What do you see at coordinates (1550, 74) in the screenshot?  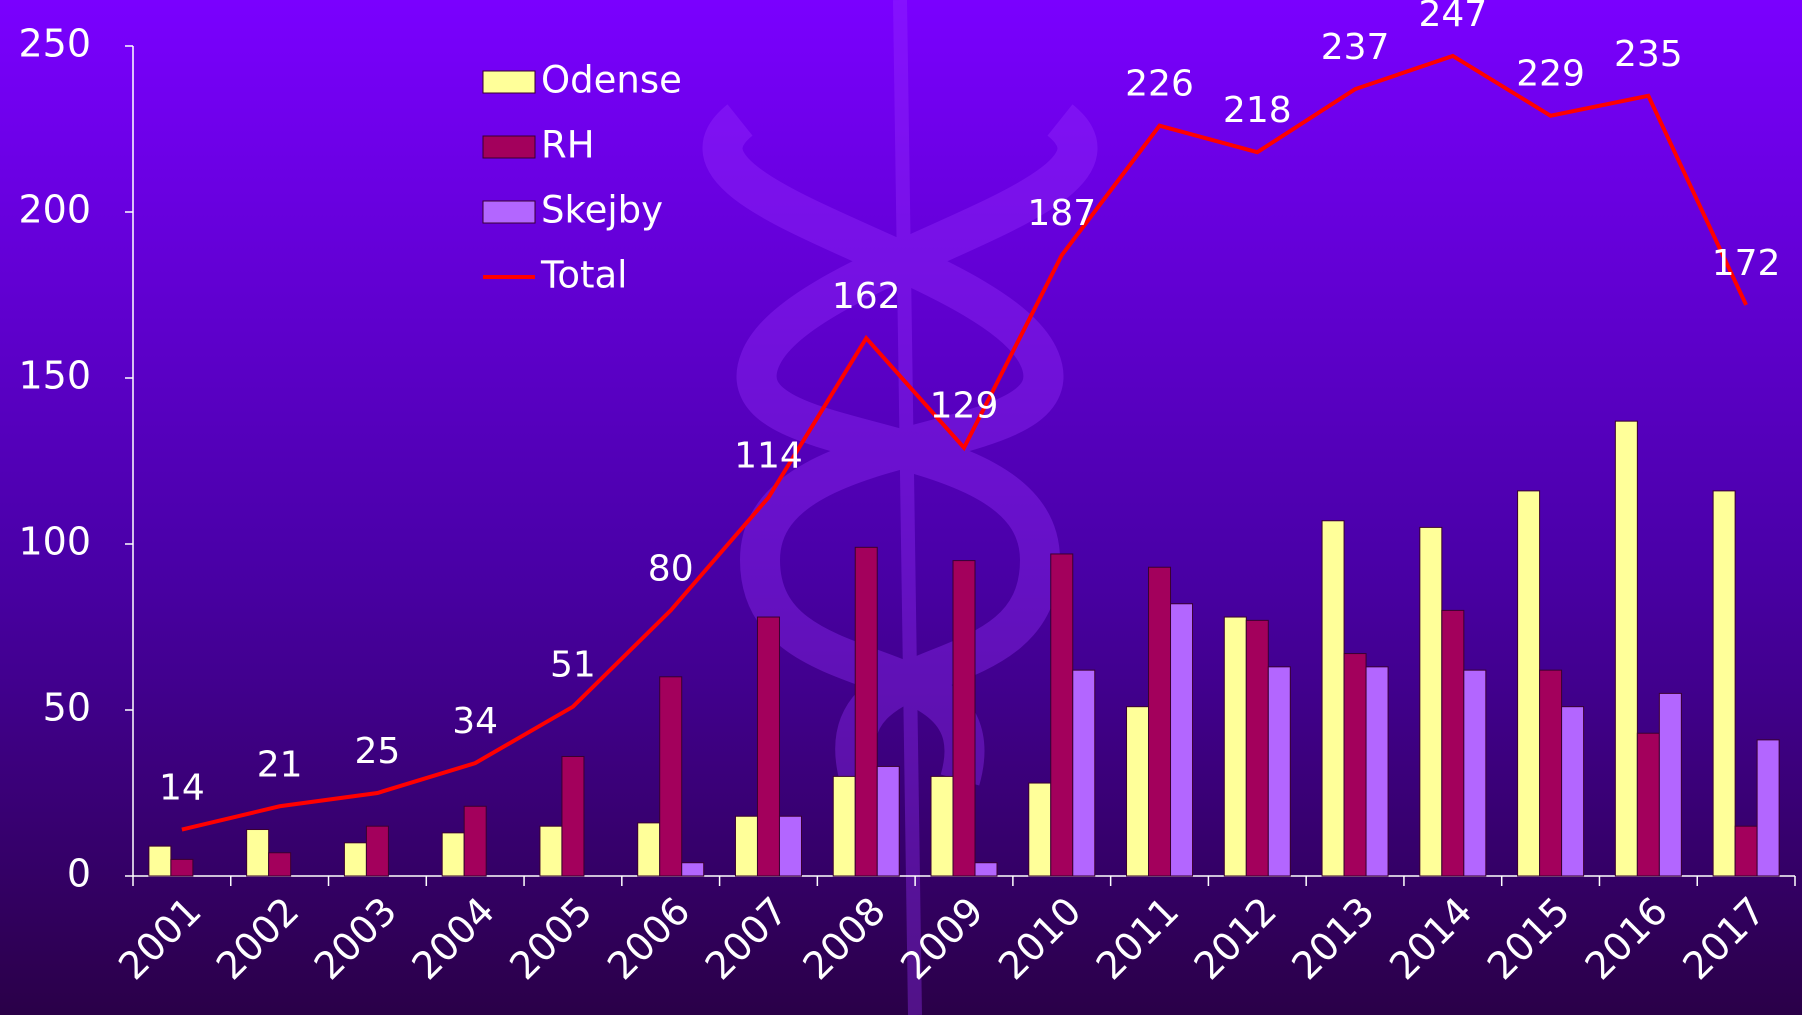 I see `data-label: 229` at bounding box center [1550, 74].